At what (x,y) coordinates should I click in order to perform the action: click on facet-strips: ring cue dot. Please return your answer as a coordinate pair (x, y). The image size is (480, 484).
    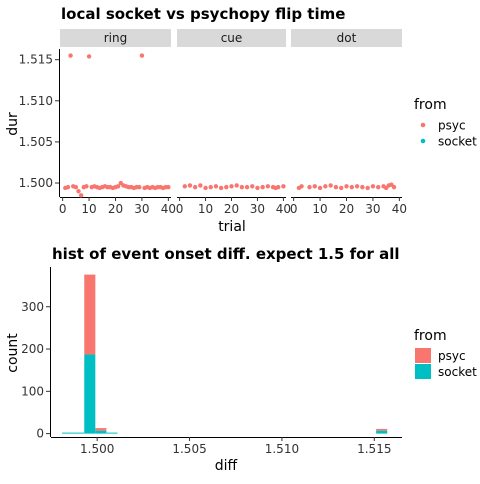
    Looking at the image, I should click on (231, 38).